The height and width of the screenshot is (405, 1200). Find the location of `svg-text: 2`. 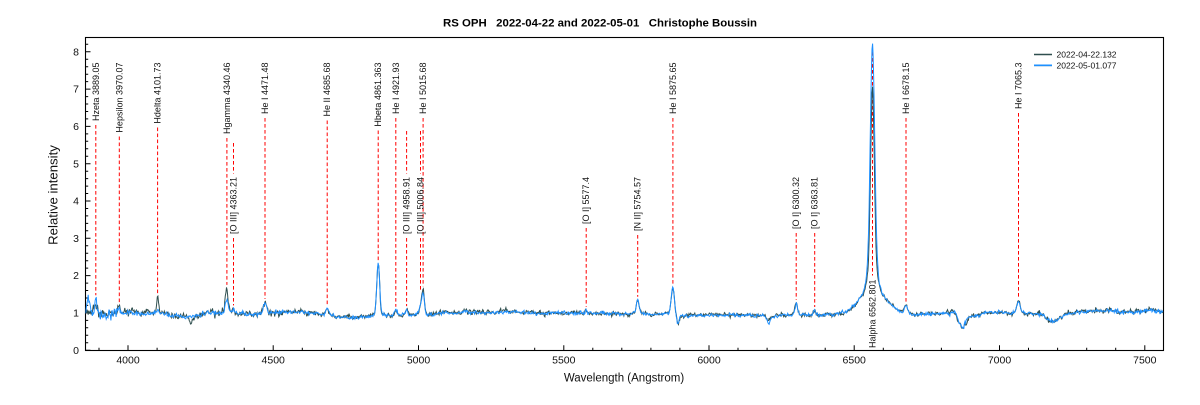

svg-text: 2 is located at coordinates (76, 276).